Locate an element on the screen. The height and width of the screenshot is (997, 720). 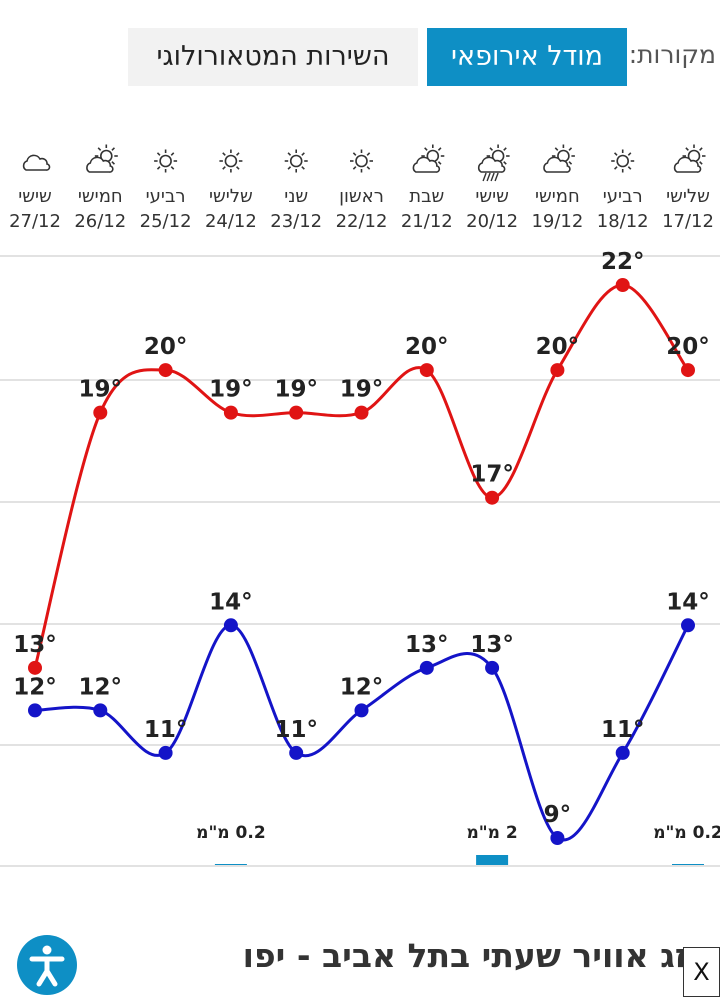
day-date: 18/12 is located at coordinates (623, 221).